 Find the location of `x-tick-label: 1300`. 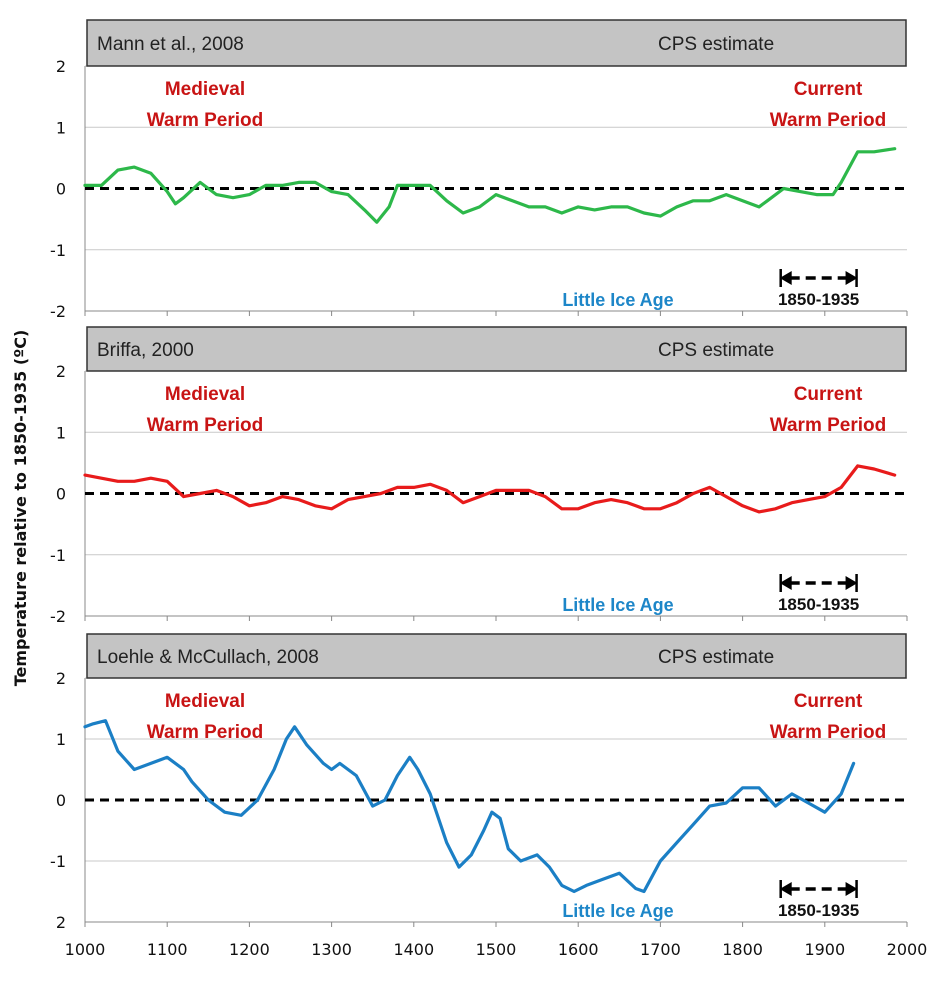

x-tick-label: 1300 is located at coordinates (331, 949).